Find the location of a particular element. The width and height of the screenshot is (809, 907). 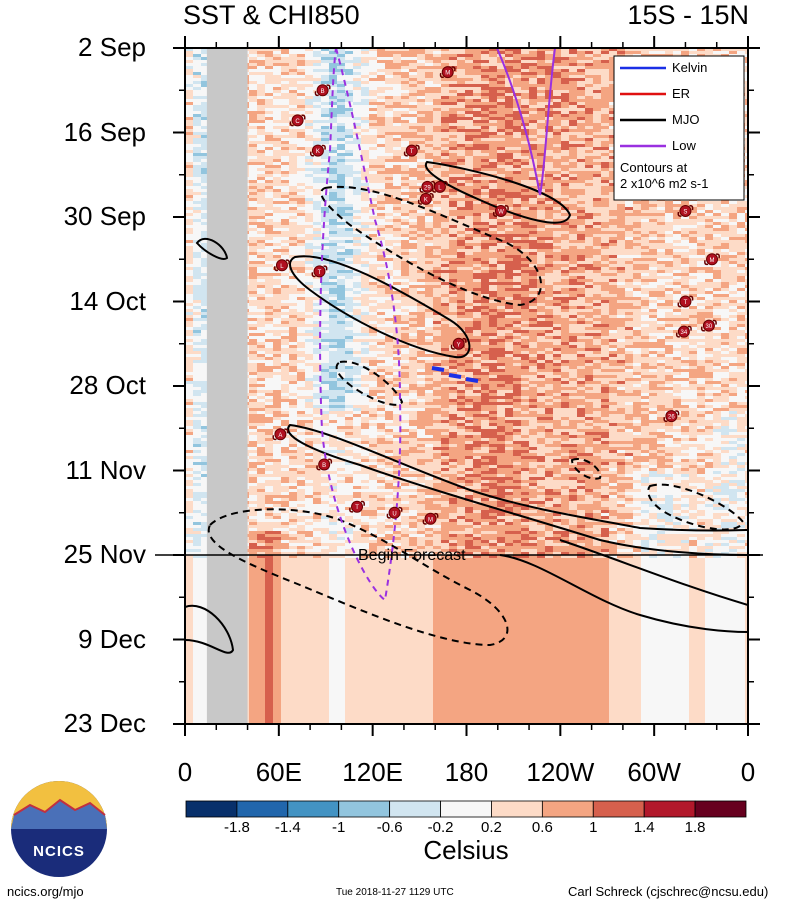

cyclone-marker-1: M is located at coordinates (447, 72).